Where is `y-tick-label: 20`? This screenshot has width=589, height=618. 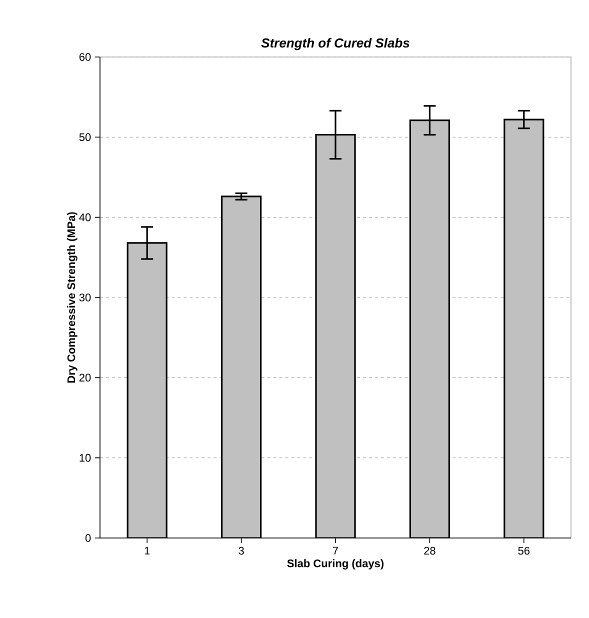 y-tick-label: 20 is located at coordinates (85, 378).